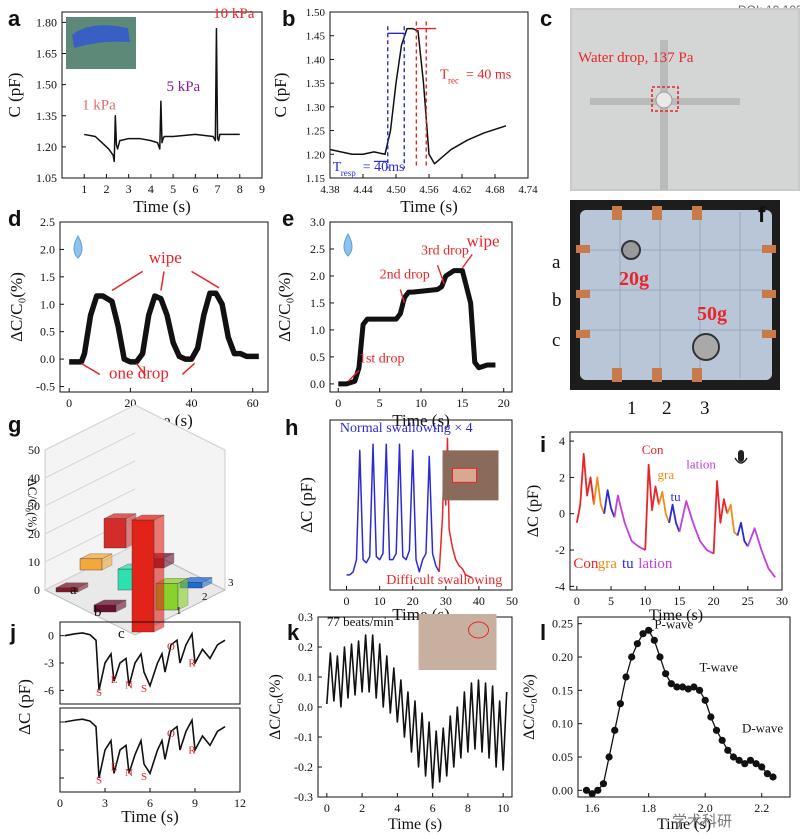  I want to click on y-axis-label: C (pF), so click(280, 95).